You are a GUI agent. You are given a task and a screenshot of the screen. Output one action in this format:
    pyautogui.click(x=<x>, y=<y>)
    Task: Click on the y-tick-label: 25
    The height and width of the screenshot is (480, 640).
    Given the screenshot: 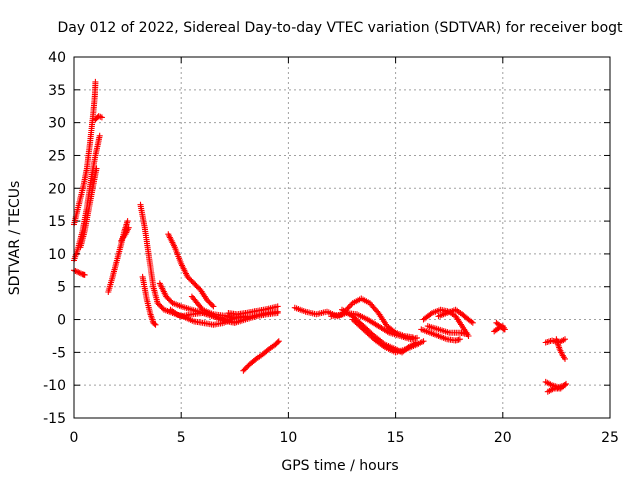 What is the action you would take?
    pyautogui.click(x=57, y=156)
    